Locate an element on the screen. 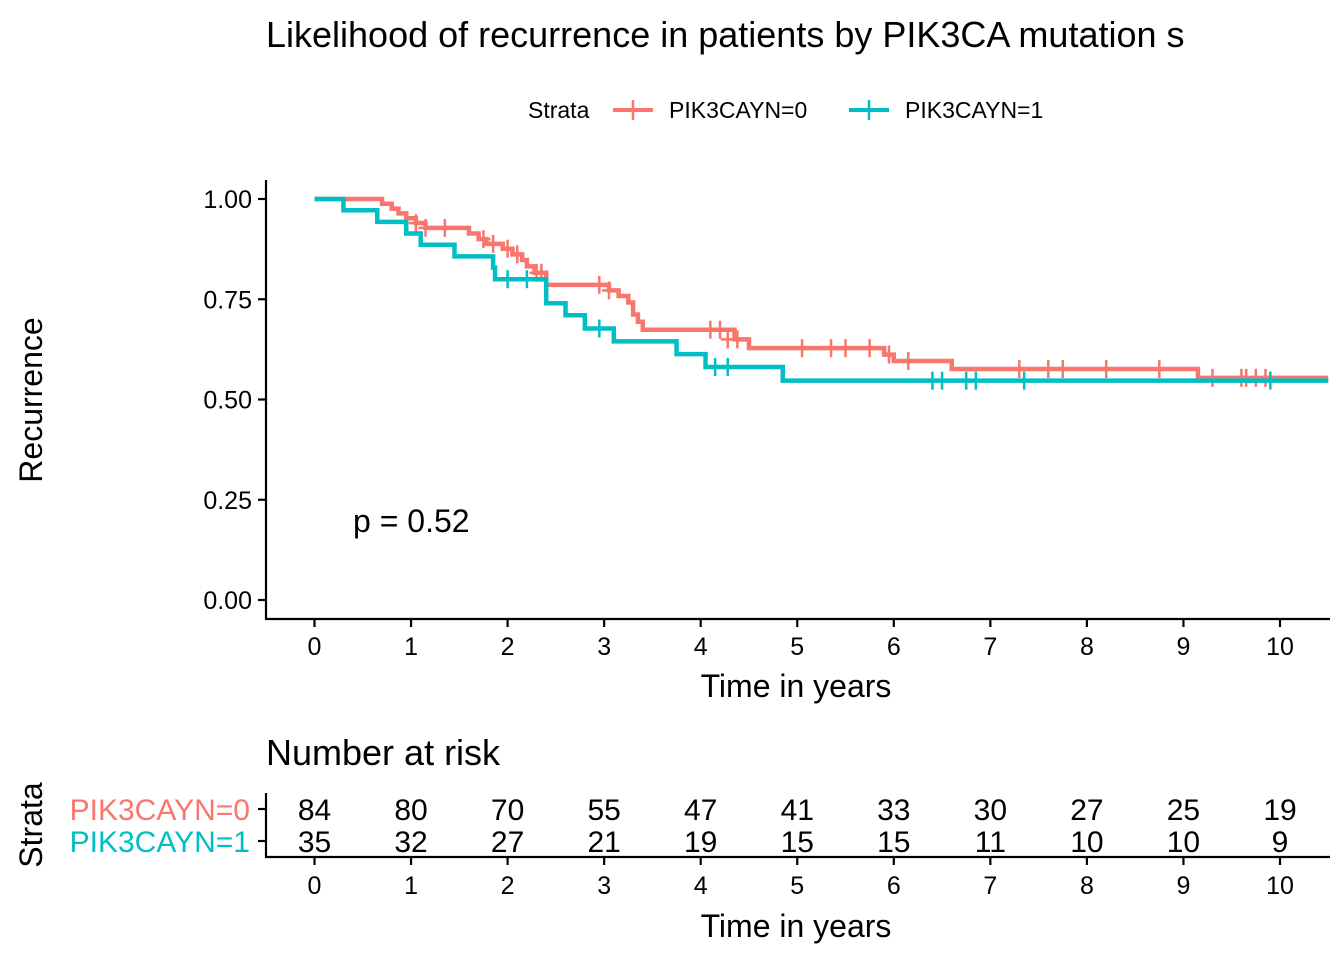 The image size is (1344, 960). y-tick-label: 0.00 is located at coordinates (227, 601).